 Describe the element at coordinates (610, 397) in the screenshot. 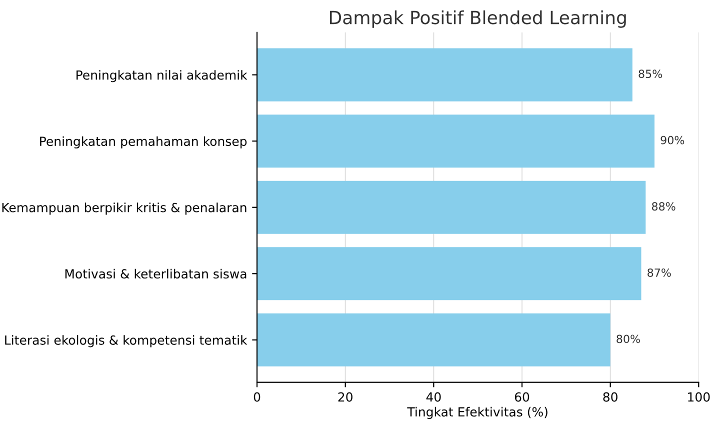

I see `x-tick-label: 80` at that location.